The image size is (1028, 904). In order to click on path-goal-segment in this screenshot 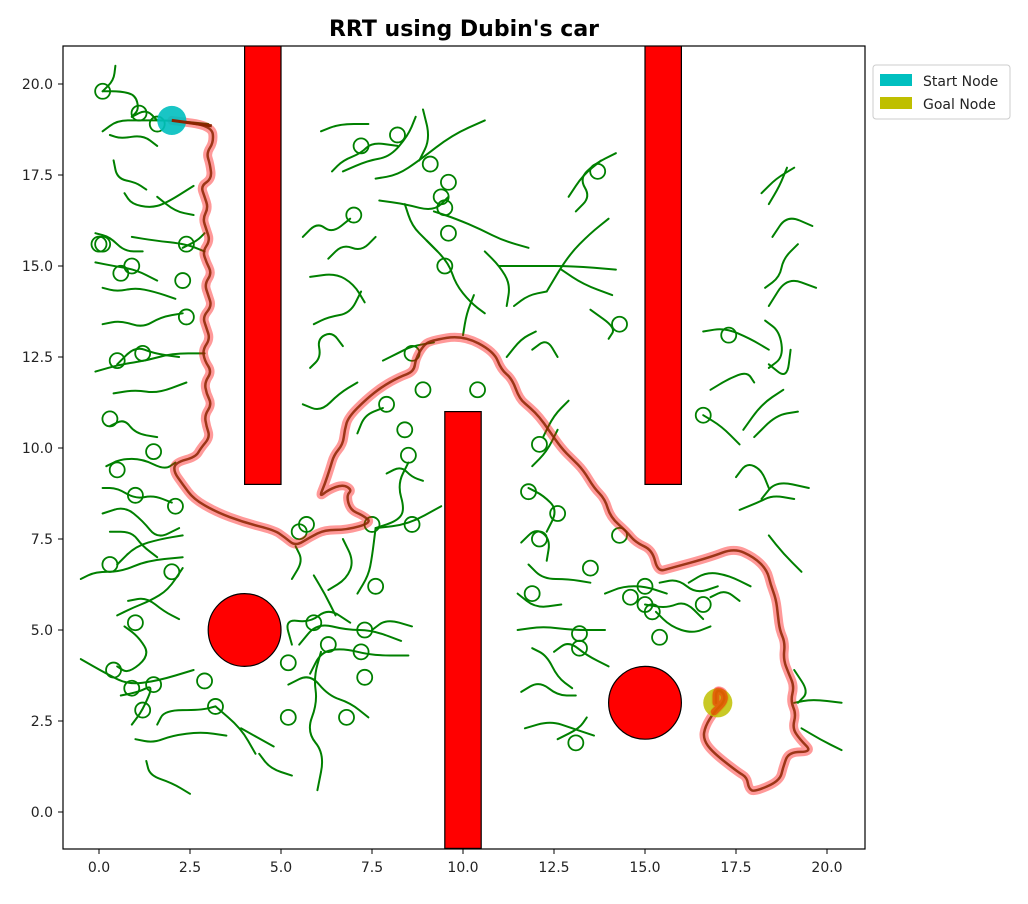, I will do `click(719, 701)`.